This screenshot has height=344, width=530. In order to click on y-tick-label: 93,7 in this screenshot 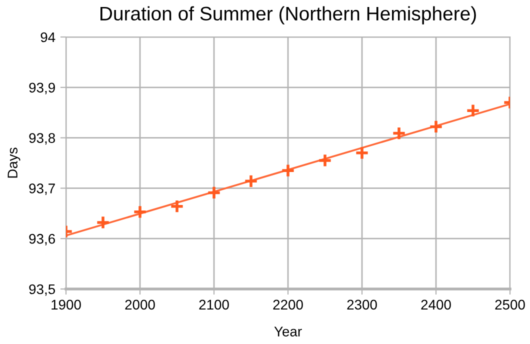, I will do `click(42, 190)`.